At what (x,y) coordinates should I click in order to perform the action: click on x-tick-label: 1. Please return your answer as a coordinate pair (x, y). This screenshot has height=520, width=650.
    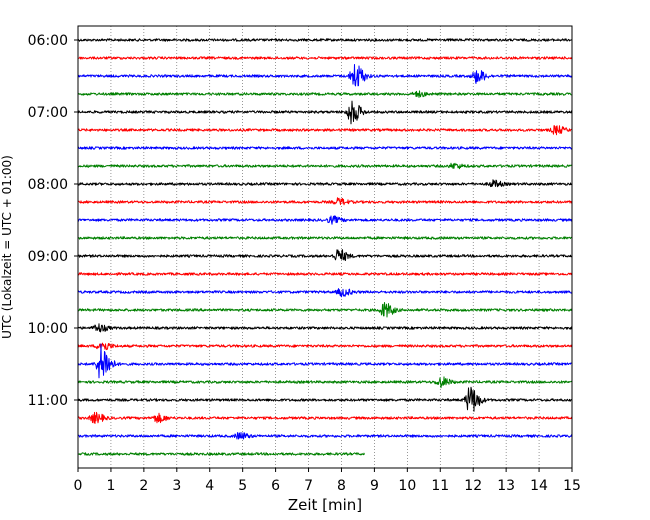
    Looking at the image, I should click on (110, 486).